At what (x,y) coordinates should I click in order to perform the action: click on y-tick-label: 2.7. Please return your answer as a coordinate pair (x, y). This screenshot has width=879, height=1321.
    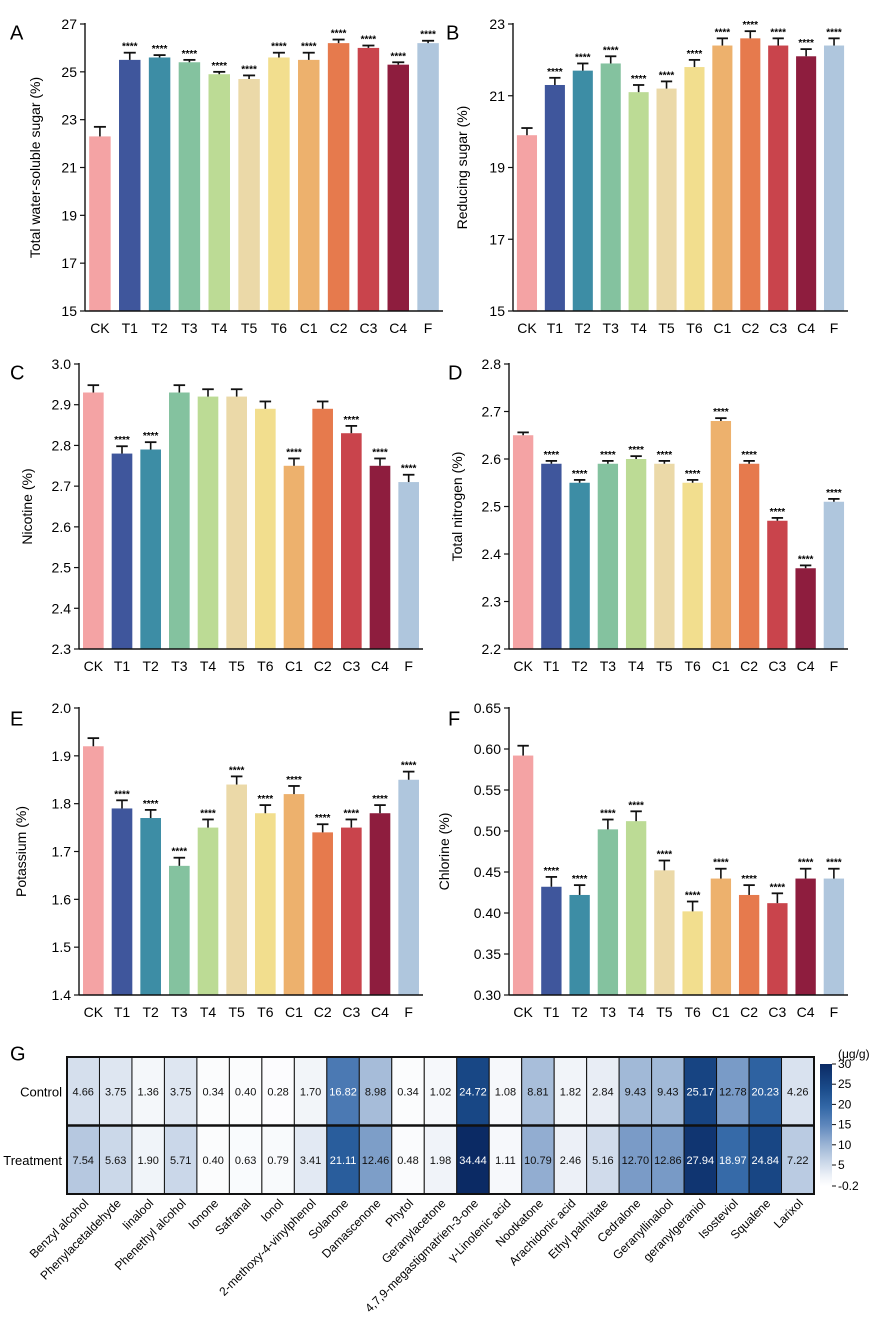
    Looking at the image, I should click on (492, 412).